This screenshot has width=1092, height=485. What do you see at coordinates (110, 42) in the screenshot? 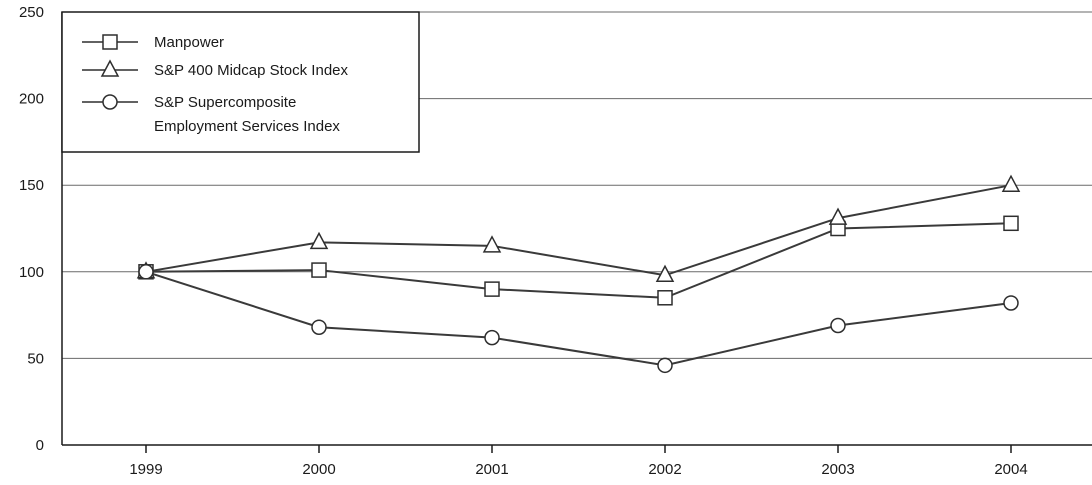
I see `legend-marker-square` at bounding box center [110, 42].